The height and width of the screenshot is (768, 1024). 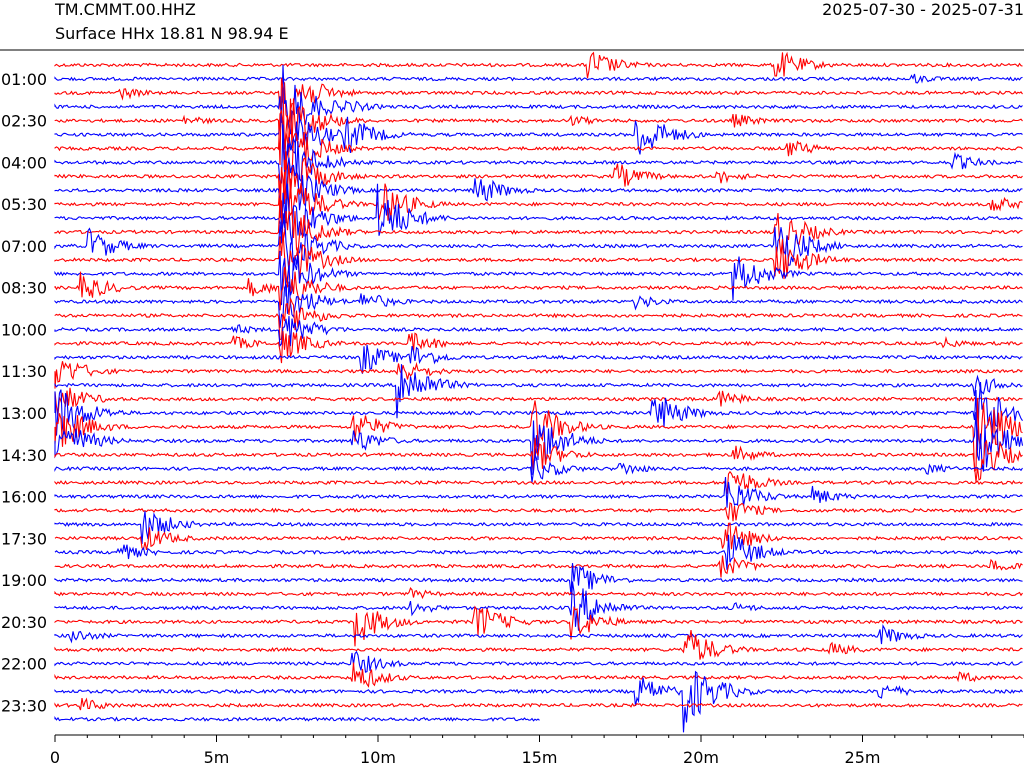 What do you see at coordinates (24, 538) in the screenshot?
I see `y-tick-label: 17:30` at bounding box center [24, 538].